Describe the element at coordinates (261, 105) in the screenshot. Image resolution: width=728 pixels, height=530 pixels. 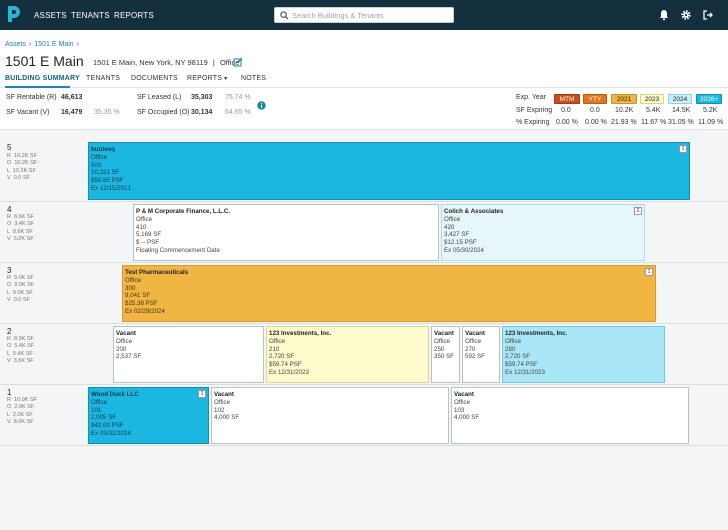
I see `info-icon` at that location.